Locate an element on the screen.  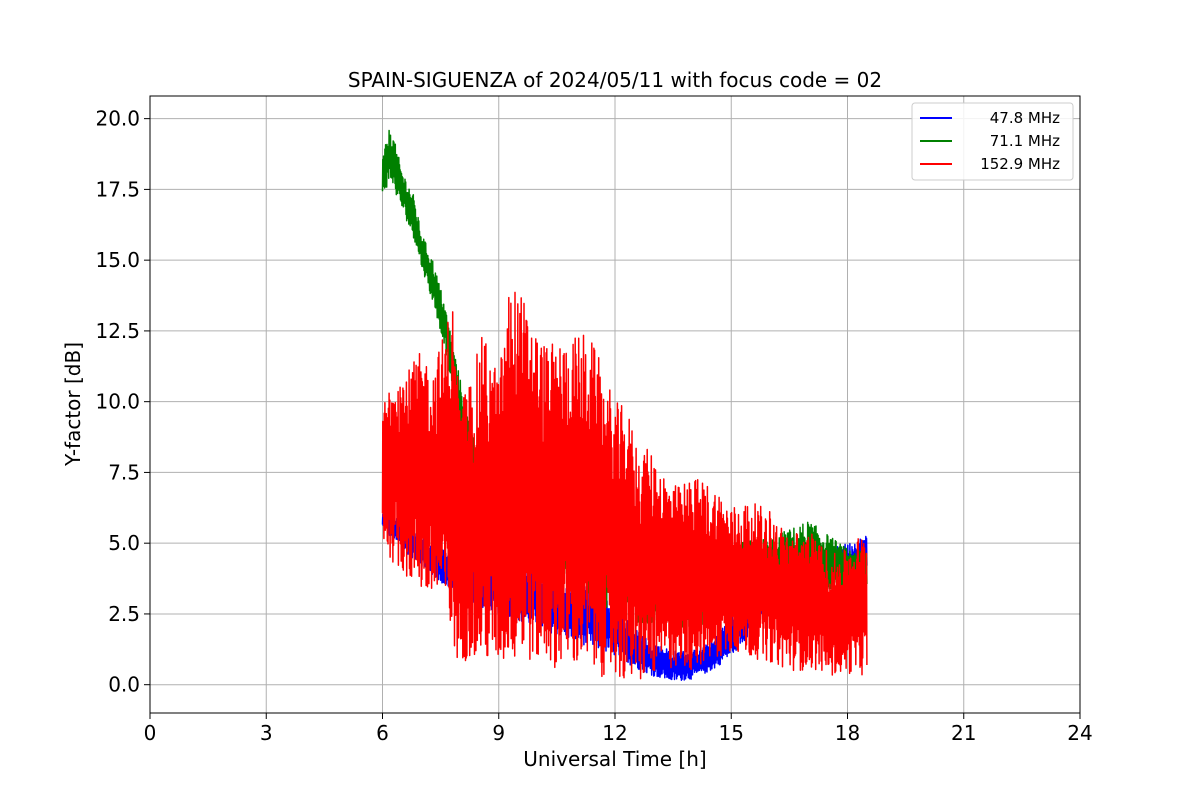
y-tick-label: 7.5 is located at coordinates (124, 472).